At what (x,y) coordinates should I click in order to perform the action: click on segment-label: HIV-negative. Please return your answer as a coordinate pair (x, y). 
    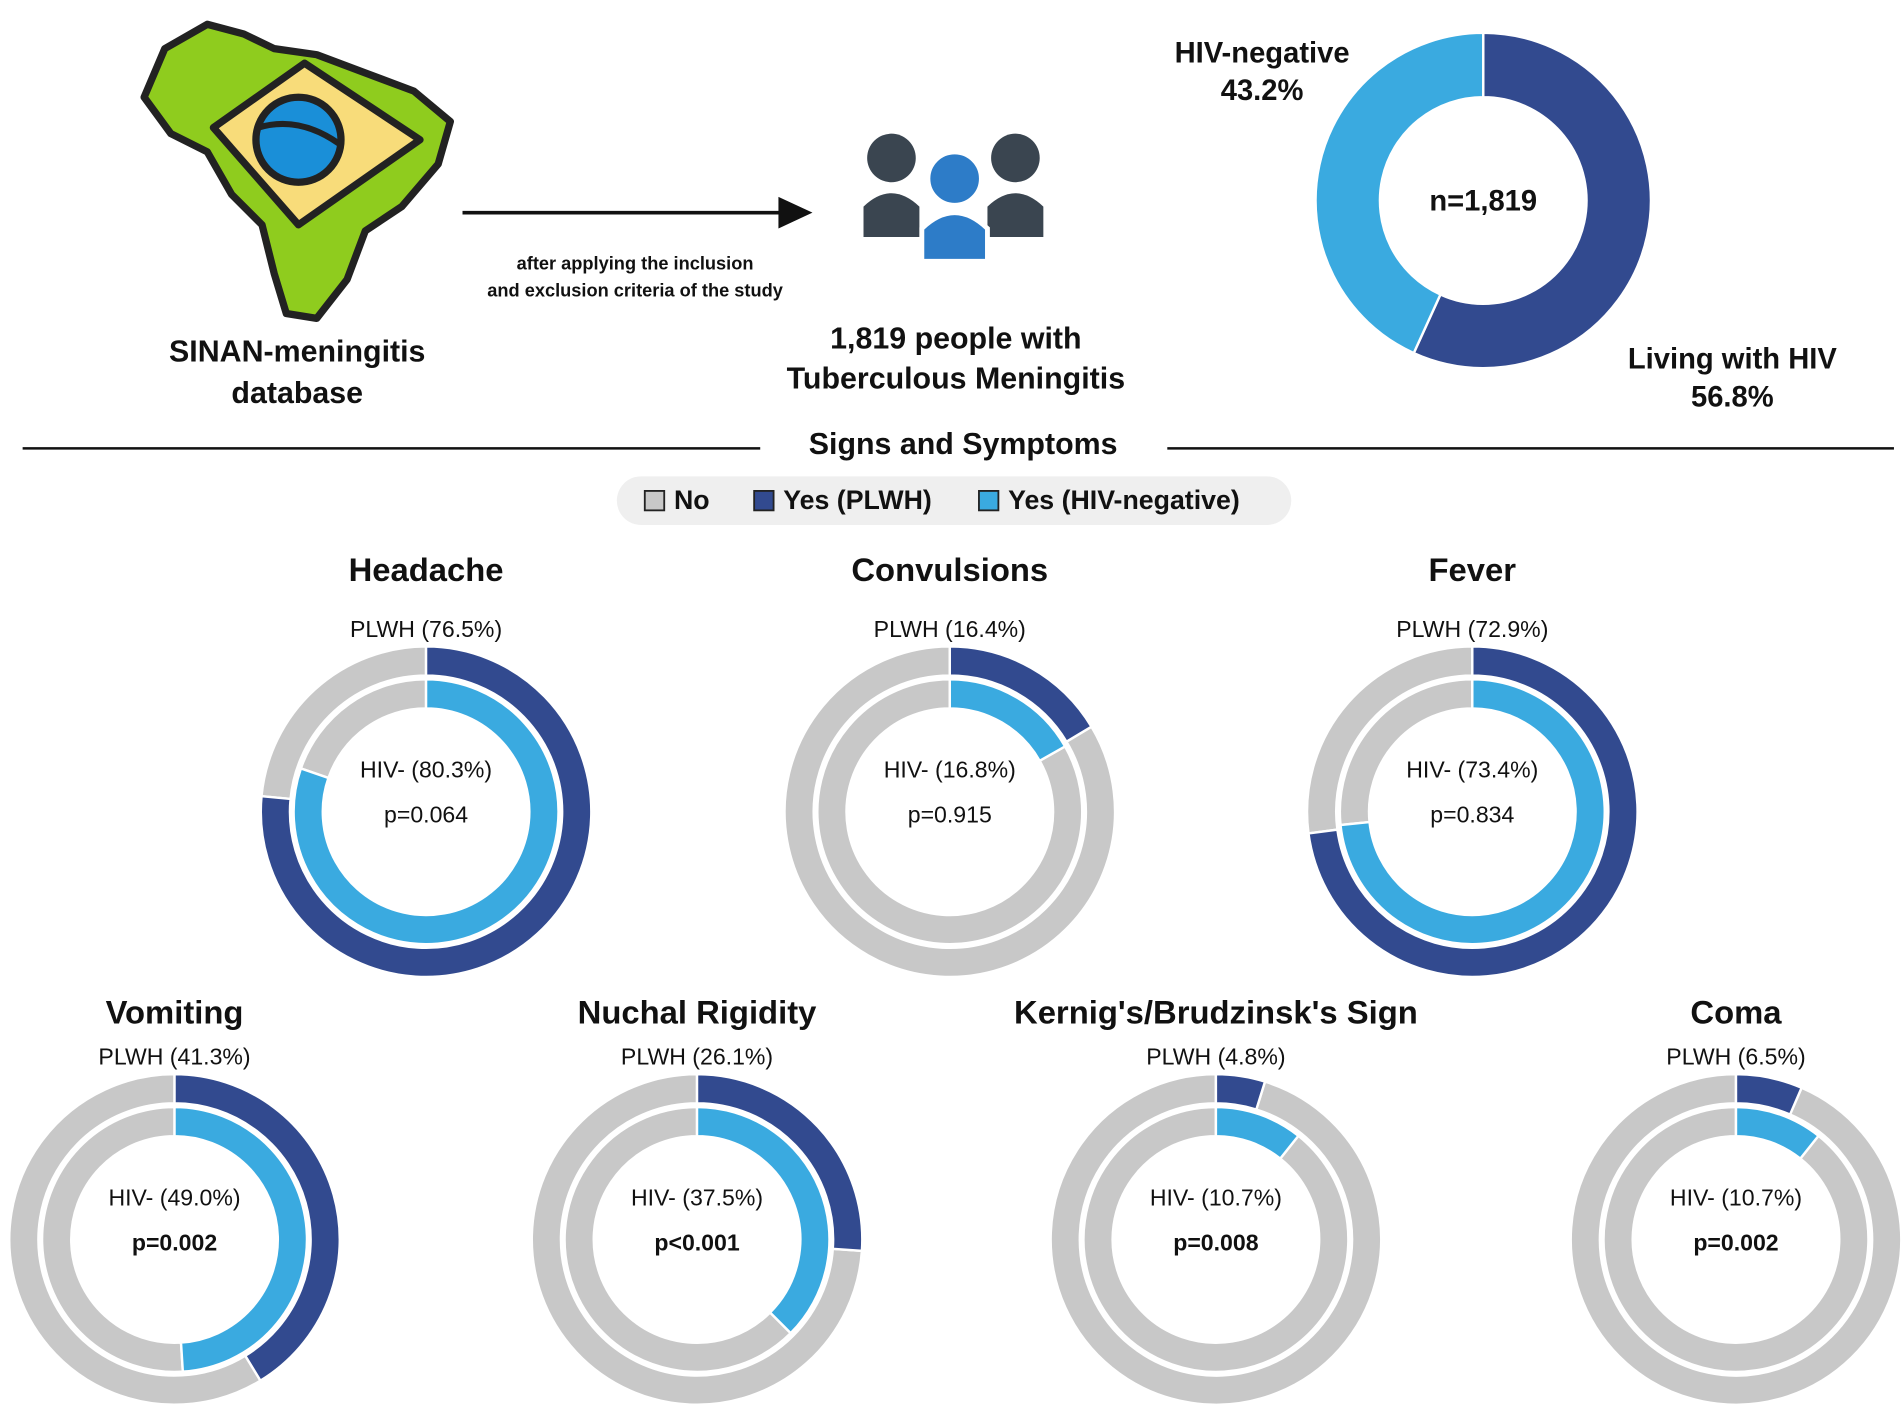
    Looking at the image, I should click on (1262, 53).